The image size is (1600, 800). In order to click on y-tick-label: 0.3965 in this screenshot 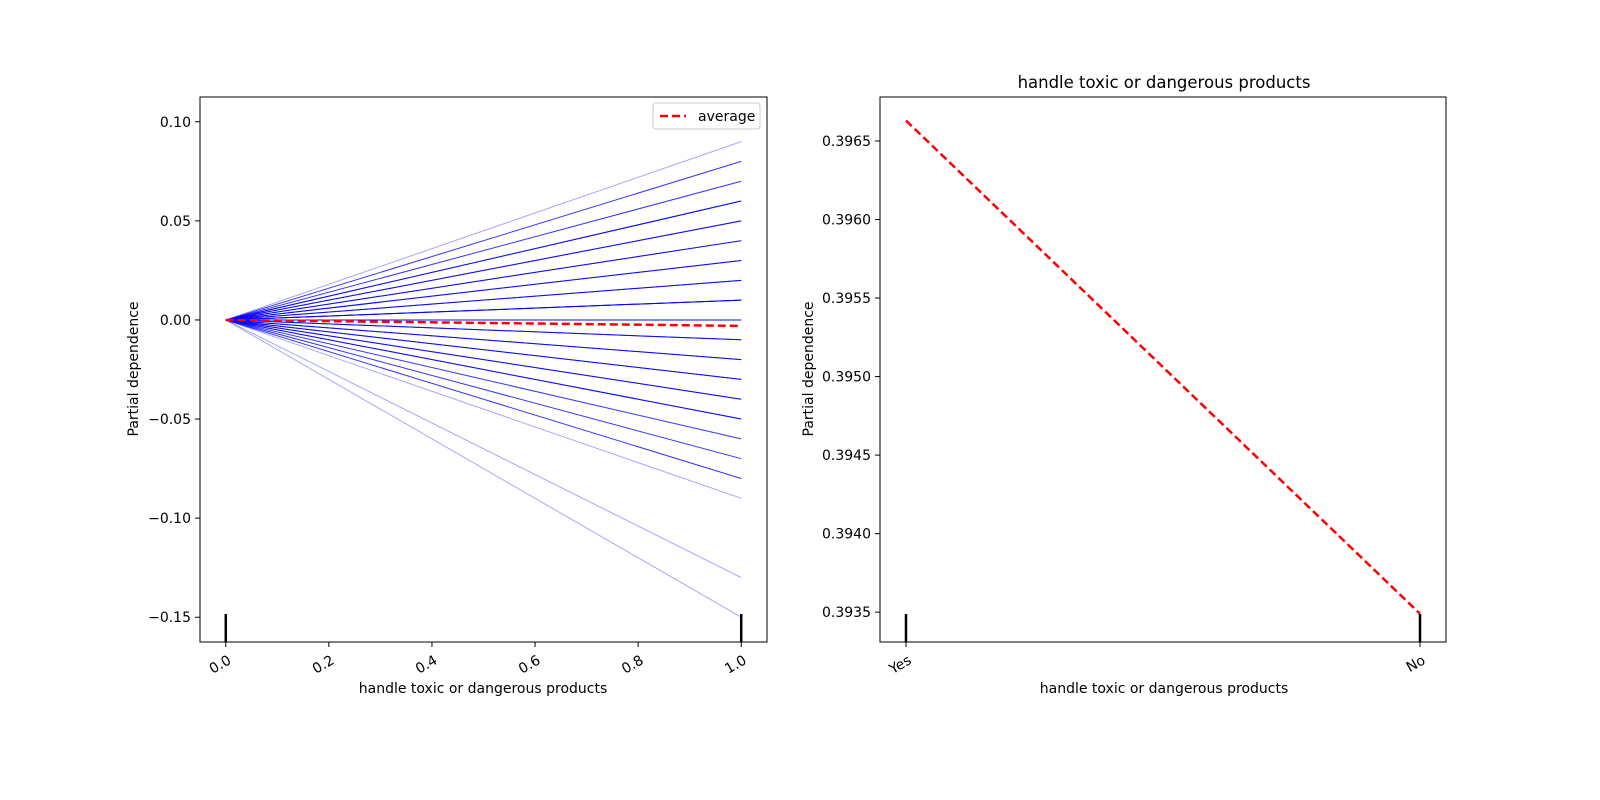, I will do `click(846, 142)`.